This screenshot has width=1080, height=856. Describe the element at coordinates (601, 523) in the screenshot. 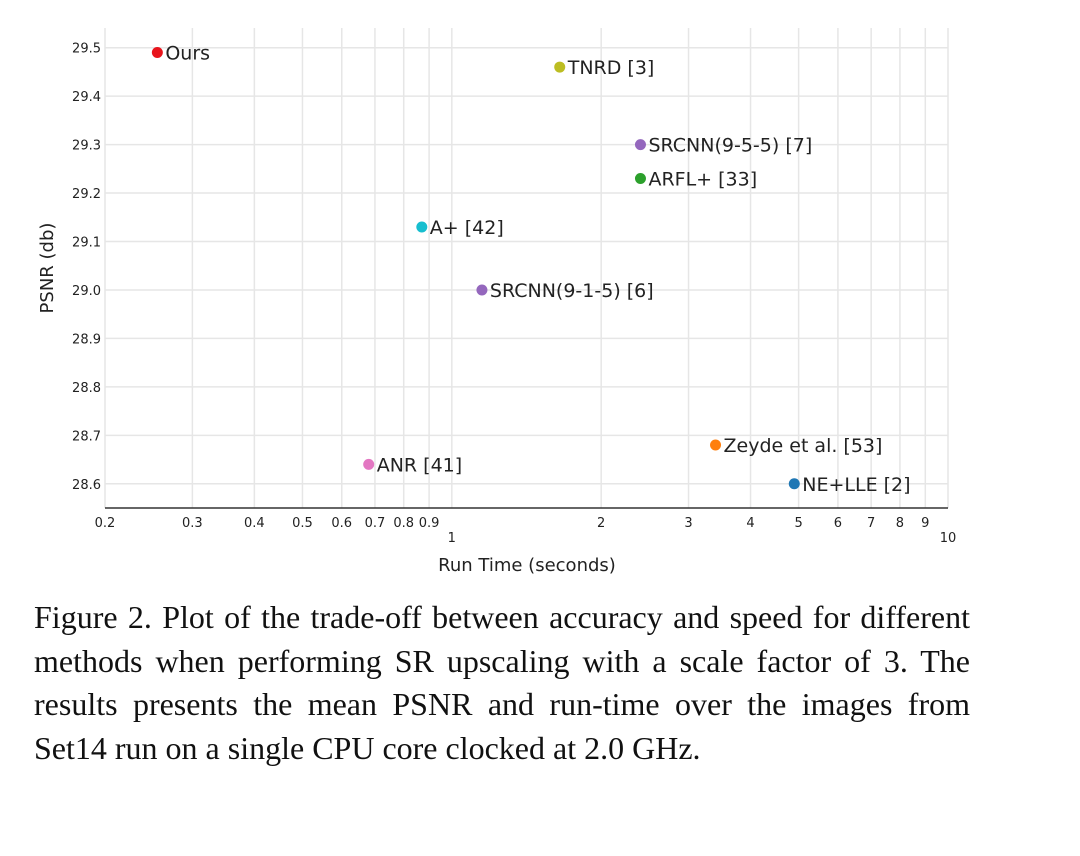

I see `x-tick-label: 2` at that location.